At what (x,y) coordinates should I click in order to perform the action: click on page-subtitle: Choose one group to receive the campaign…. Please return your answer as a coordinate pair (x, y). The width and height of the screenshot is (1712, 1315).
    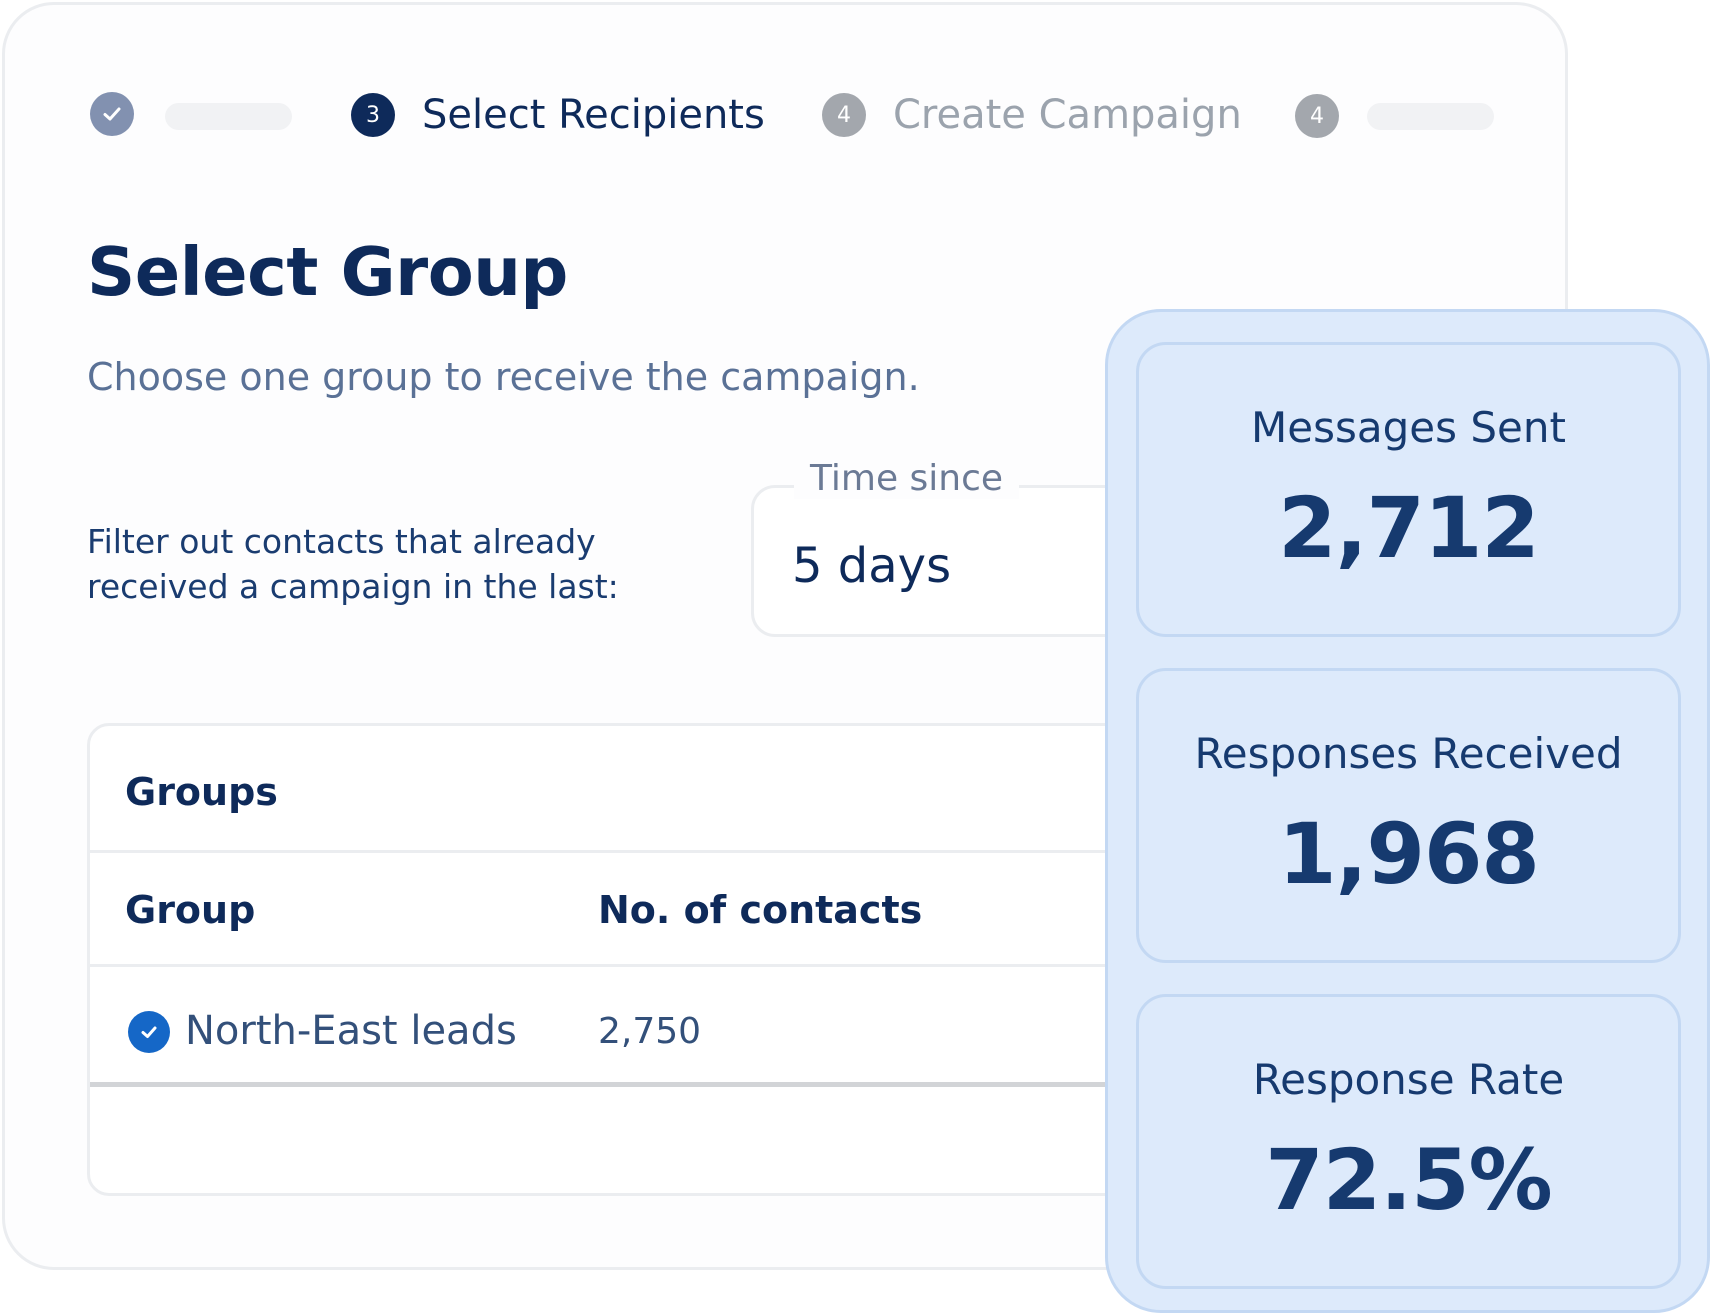
    Looking at the image, I should click on (503, 377).